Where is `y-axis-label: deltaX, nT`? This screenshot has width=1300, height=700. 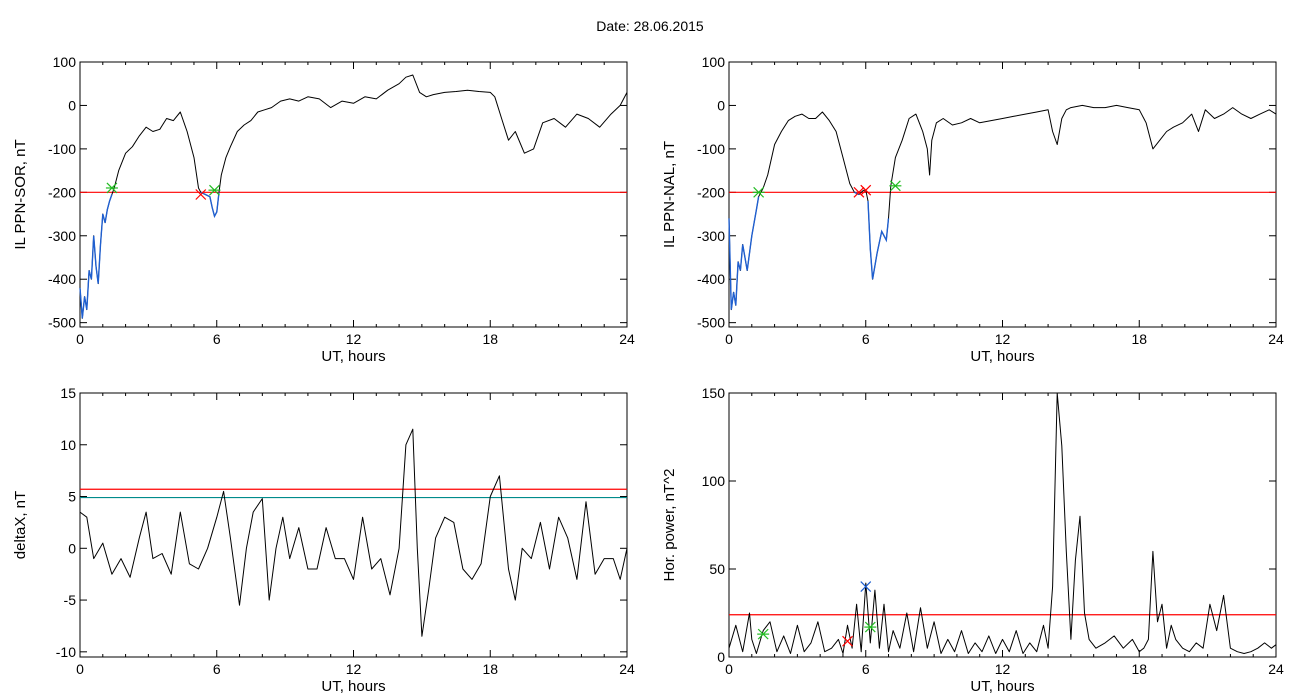 y-axis-label: deltaX, nT is located at coordinates (20, 525).